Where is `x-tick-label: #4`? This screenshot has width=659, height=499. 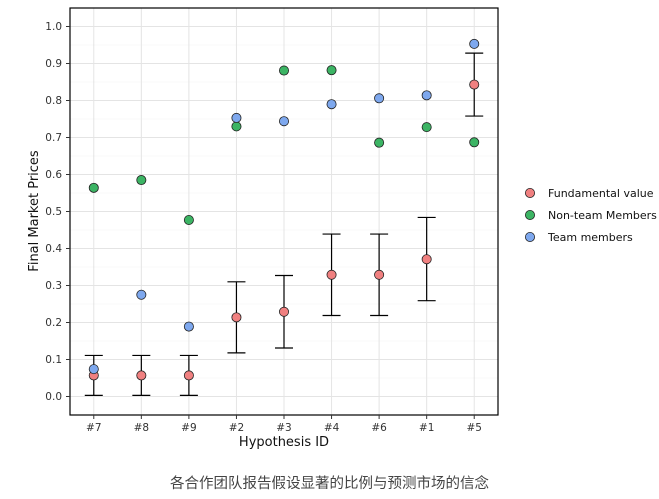
x-tick-label: #4 is located at coordinates (332, 428).